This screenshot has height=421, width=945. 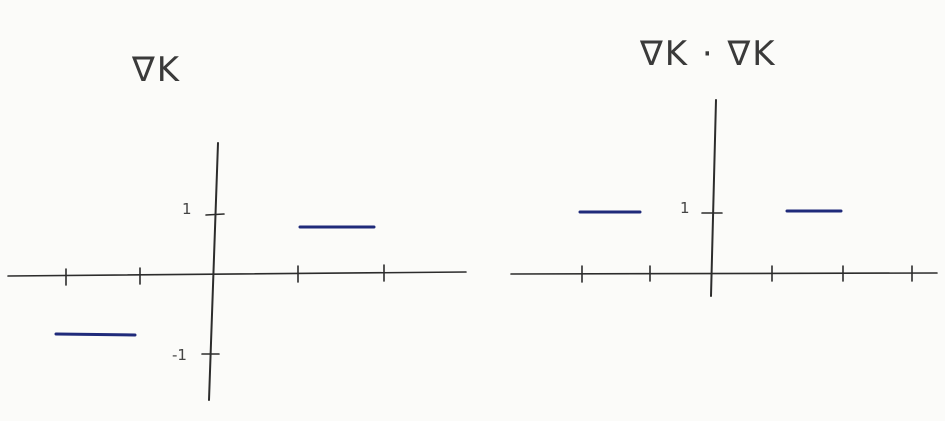 I want to click on left-segment-negative, so click(x=95, y=334).